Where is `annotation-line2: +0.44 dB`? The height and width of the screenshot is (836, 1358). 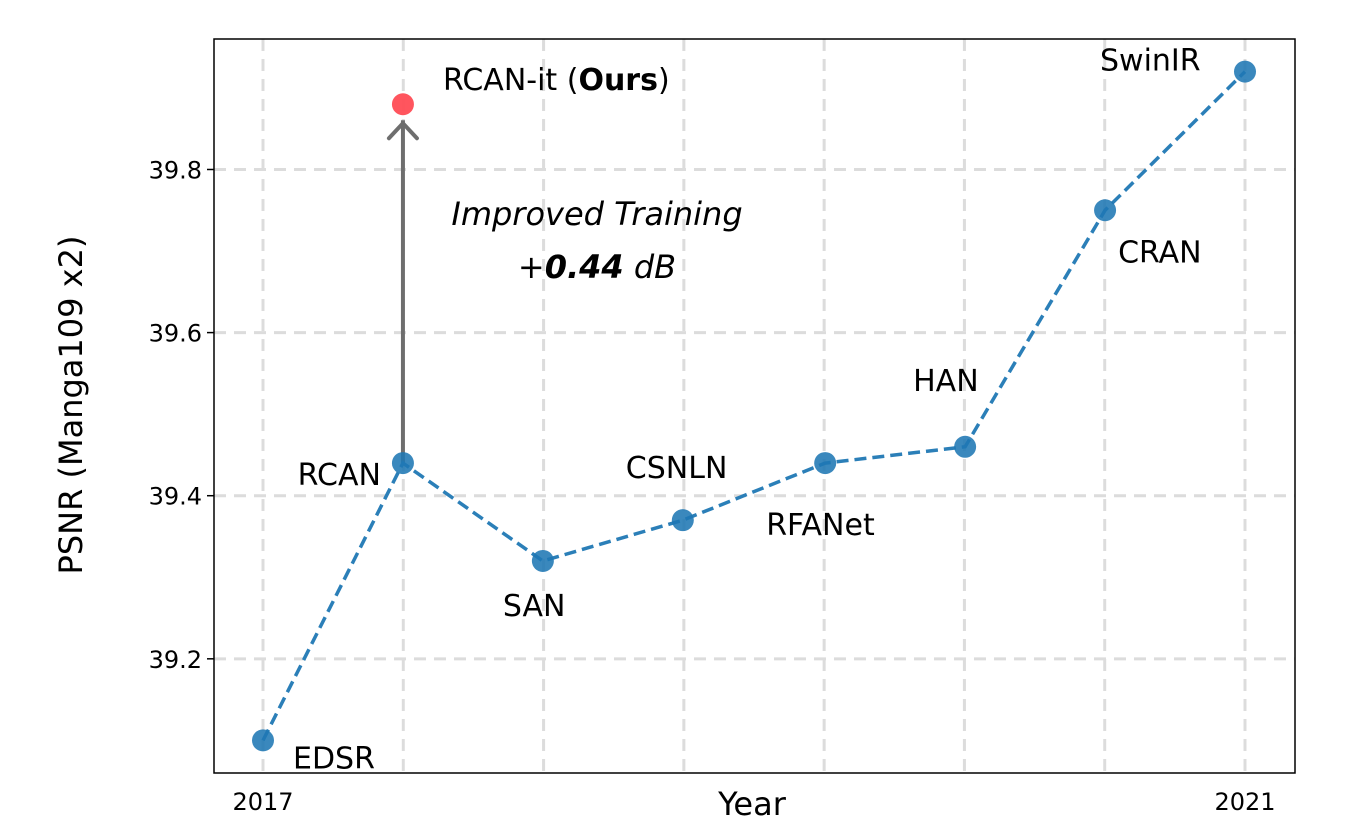 annotation-line2: +0.44 dB is located at coordinates (597, 267).